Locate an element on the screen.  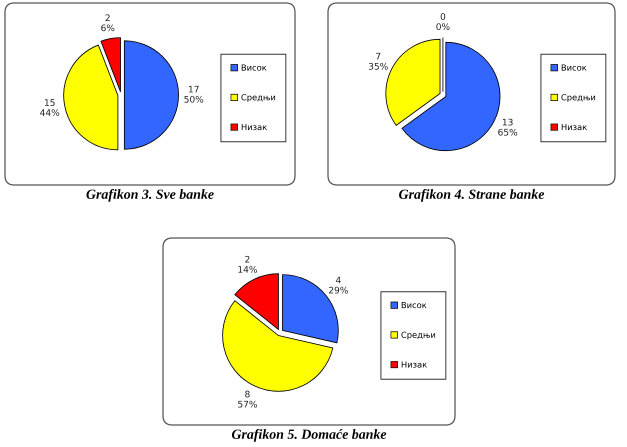
data-label: 8 57% is located at coordinates (247, 399).